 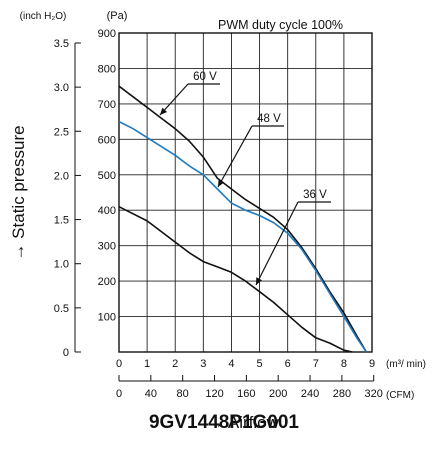 I want to click on x-tick-label: 8, so click(x=344, y=364).